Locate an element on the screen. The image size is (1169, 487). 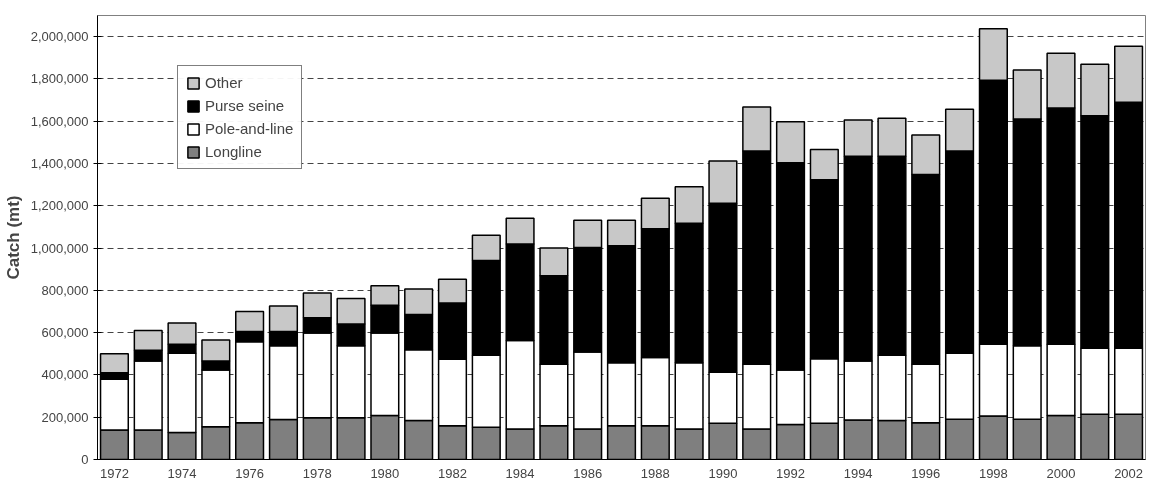
x-tick-label: 1982 is located at coordinates (452, 473).